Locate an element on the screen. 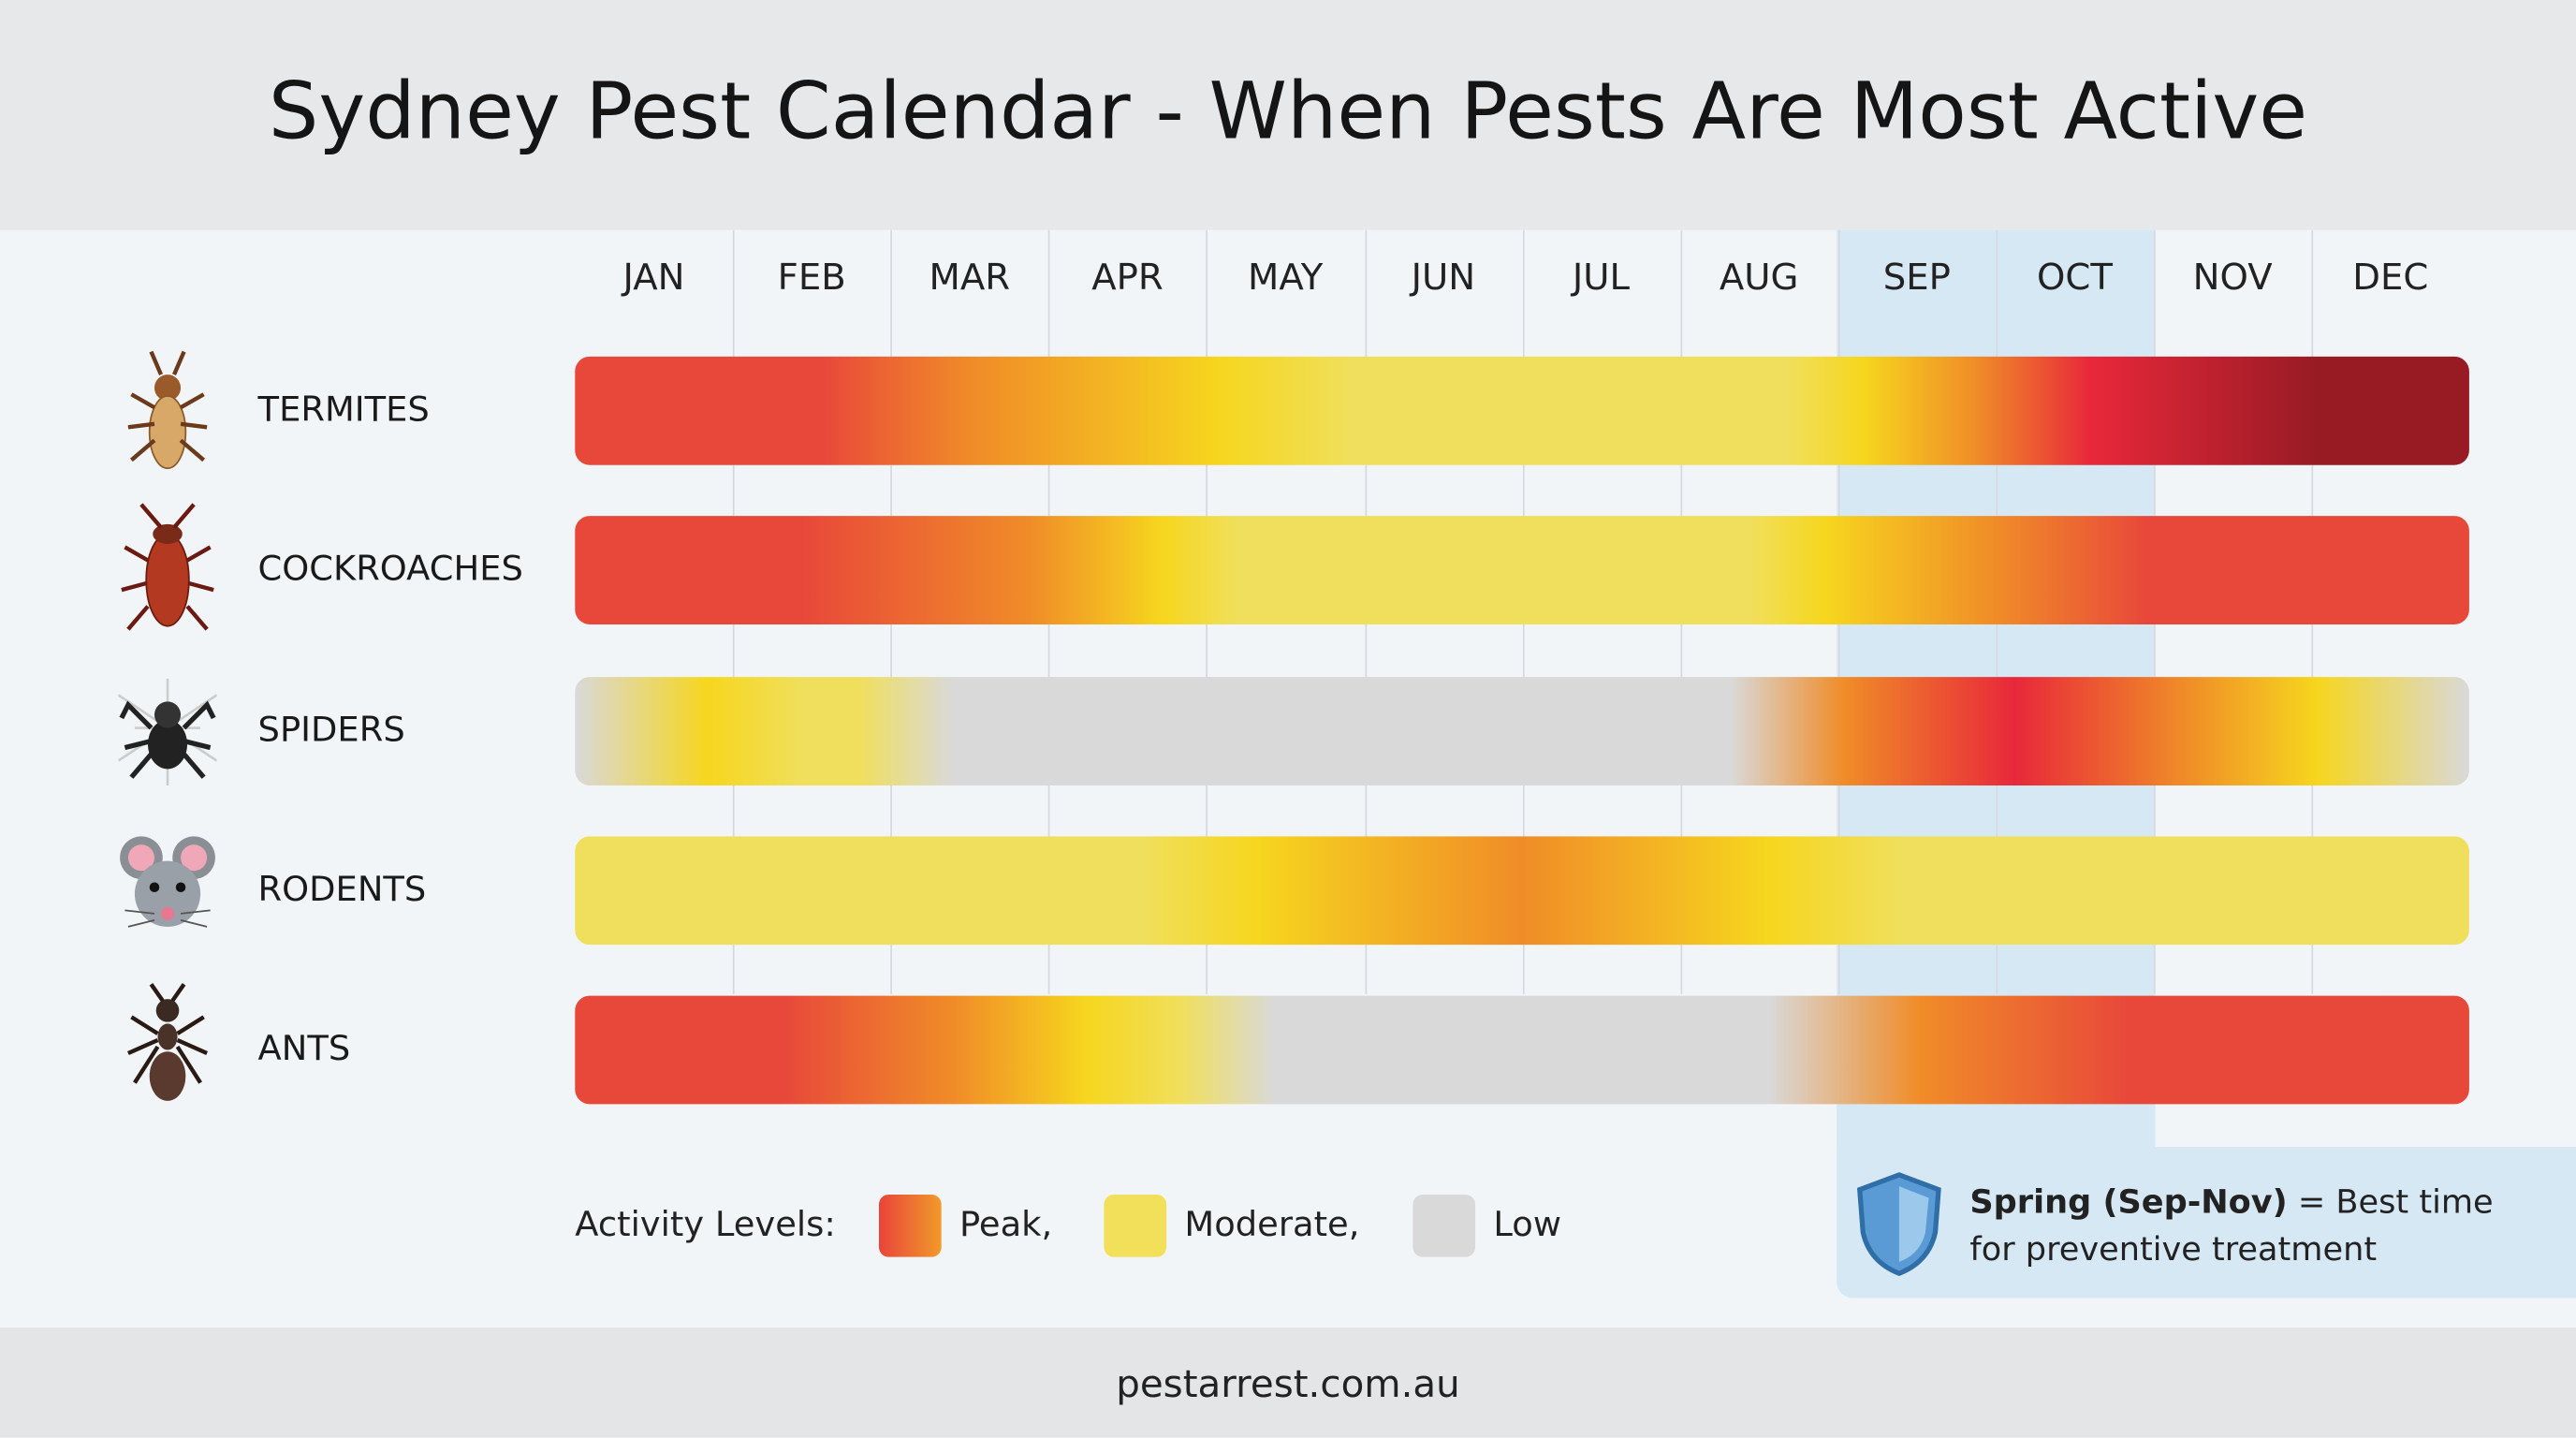 Image resolution: width=2576 pixels, height=1438 pixels. month-label: DEC is located at coordinates (2390, 278).